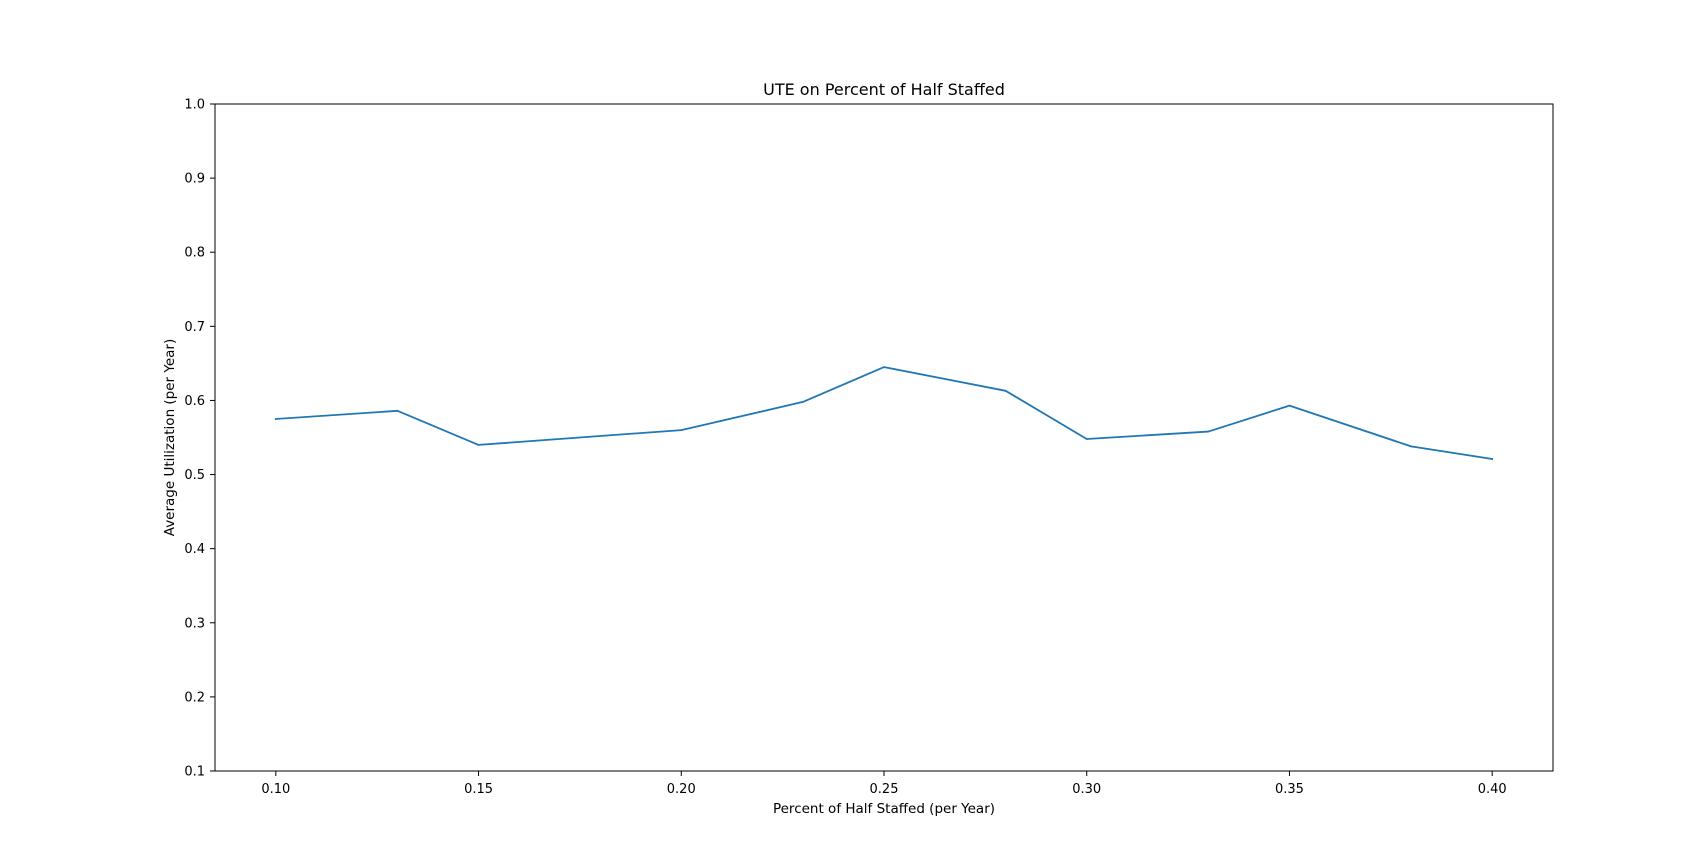 The height and width of the screenshot is (857, 1707). I want to click on x-axis-title: Percent of Half Staffed (per Year), so click(884, 809).